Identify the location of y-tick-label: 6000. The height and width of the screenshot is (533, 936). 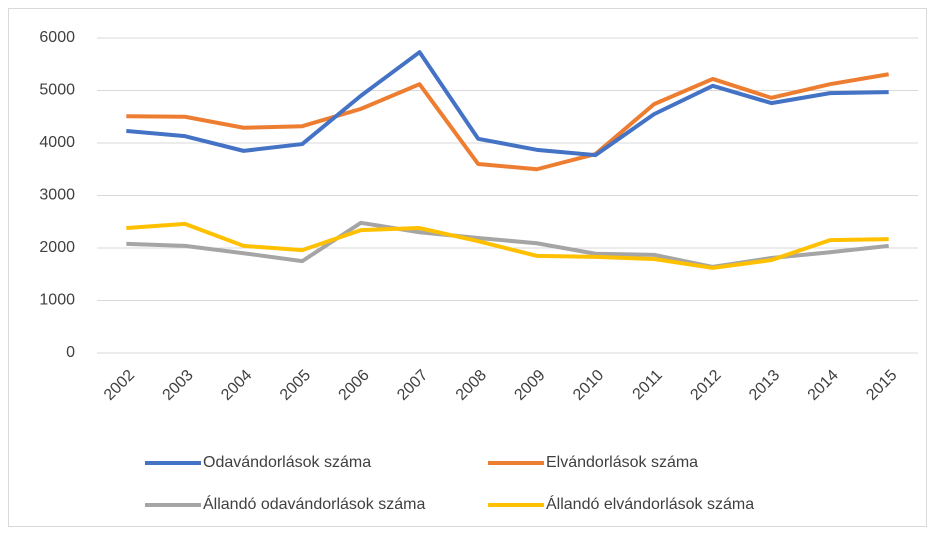
(57, 37).